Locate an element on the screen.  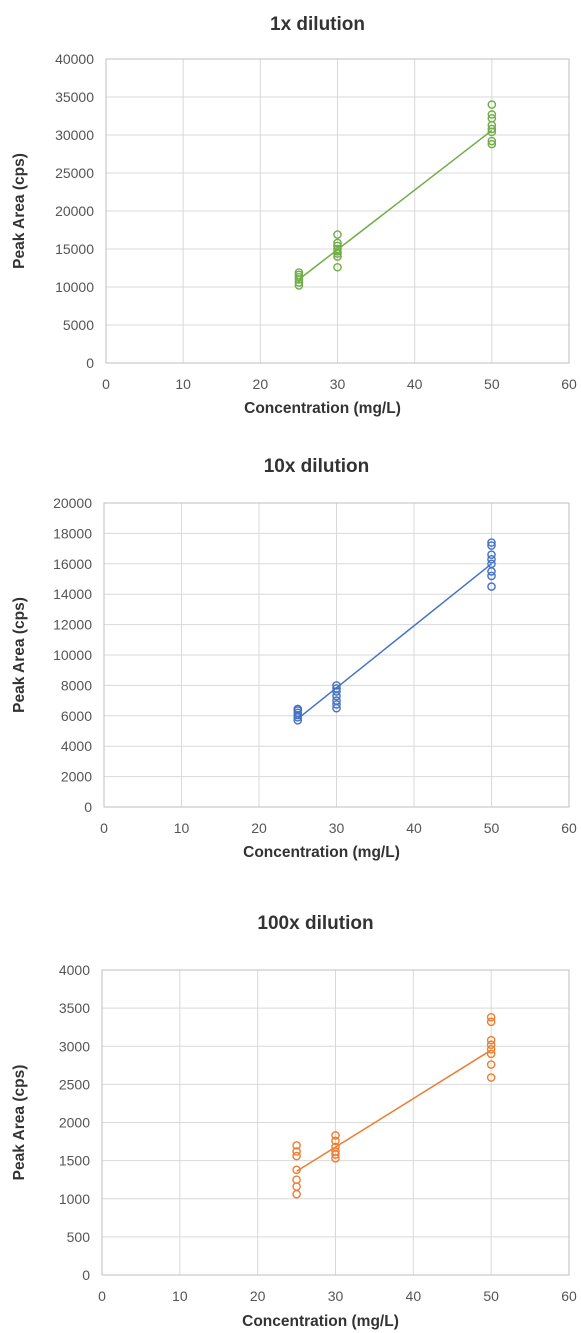
y-tick-label: 15000 is located at coordinates (74, 249).